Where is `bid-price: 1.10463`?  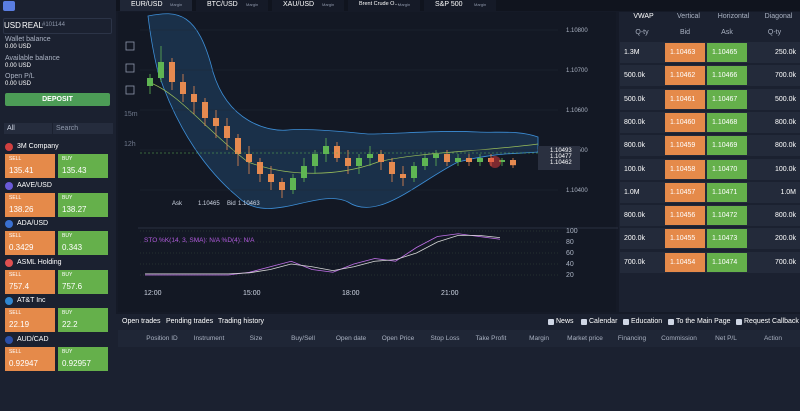 bid-price: 1.10463 is located at coordinates (249, 204).